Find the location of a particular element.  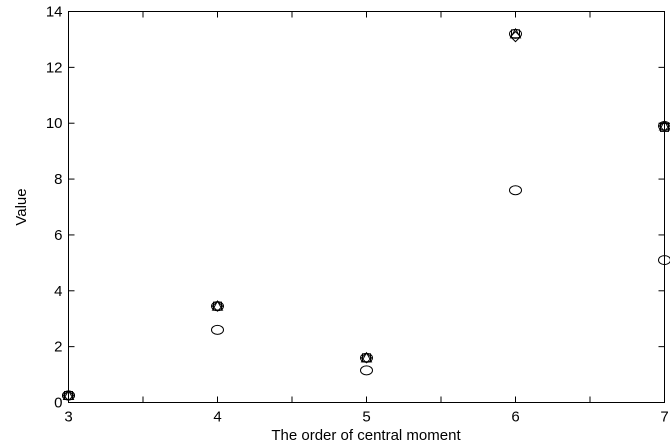

y-tick-label: 10 is located at coordinates (54, 123).